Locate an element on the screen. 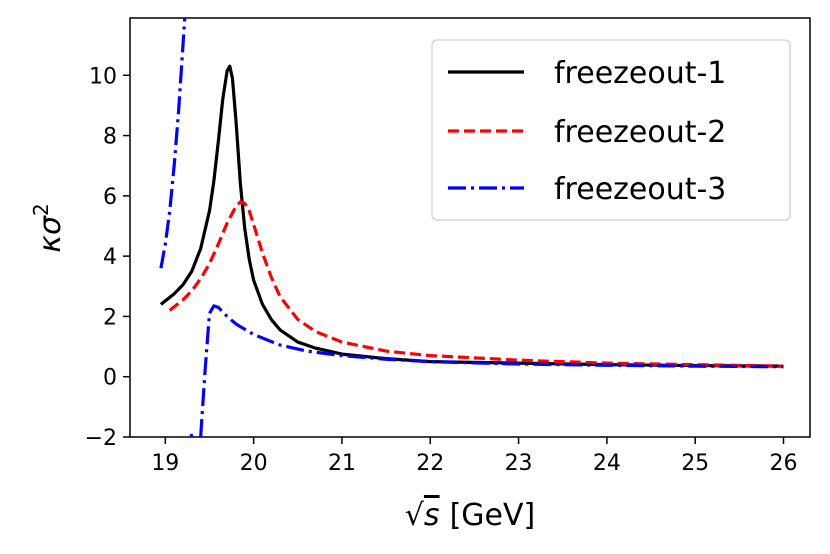  y-axis-label-sup: 2 is located at coordinates (41, 209).